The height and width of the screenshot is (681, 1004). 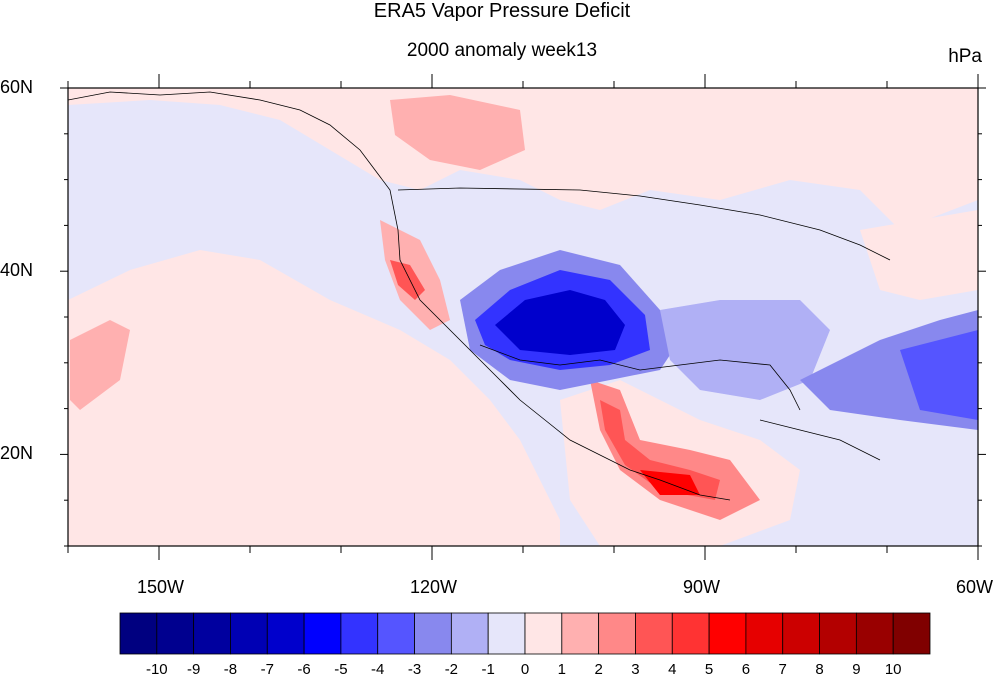 What do you see at coordinates (746, 669) in the screenshot?
I see `colorbar-label: 6` at bounding box center [746, 669].